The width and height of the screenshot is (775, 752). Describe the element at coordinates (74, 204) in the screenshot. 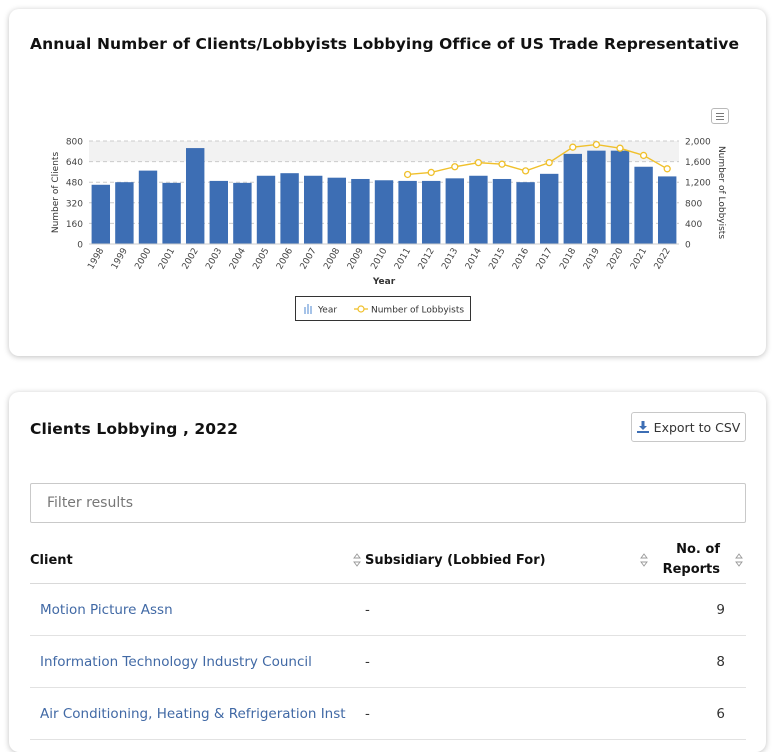

I see `y-tick-label: 320` at that location.